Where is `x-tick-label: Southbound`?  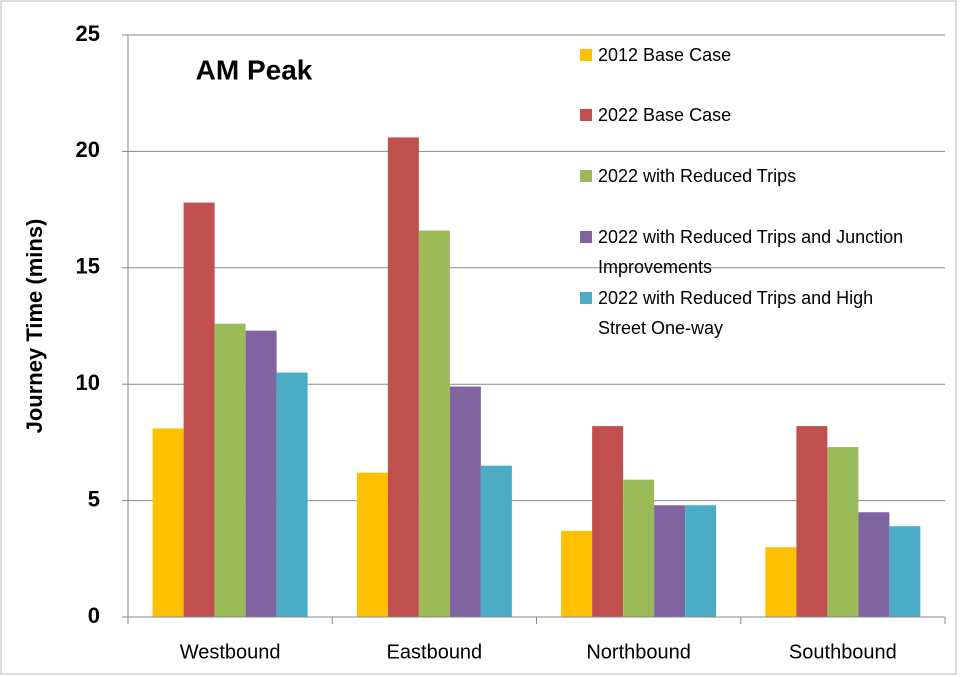
x-tick-label: Southbound is located at coordinates (843, 652).